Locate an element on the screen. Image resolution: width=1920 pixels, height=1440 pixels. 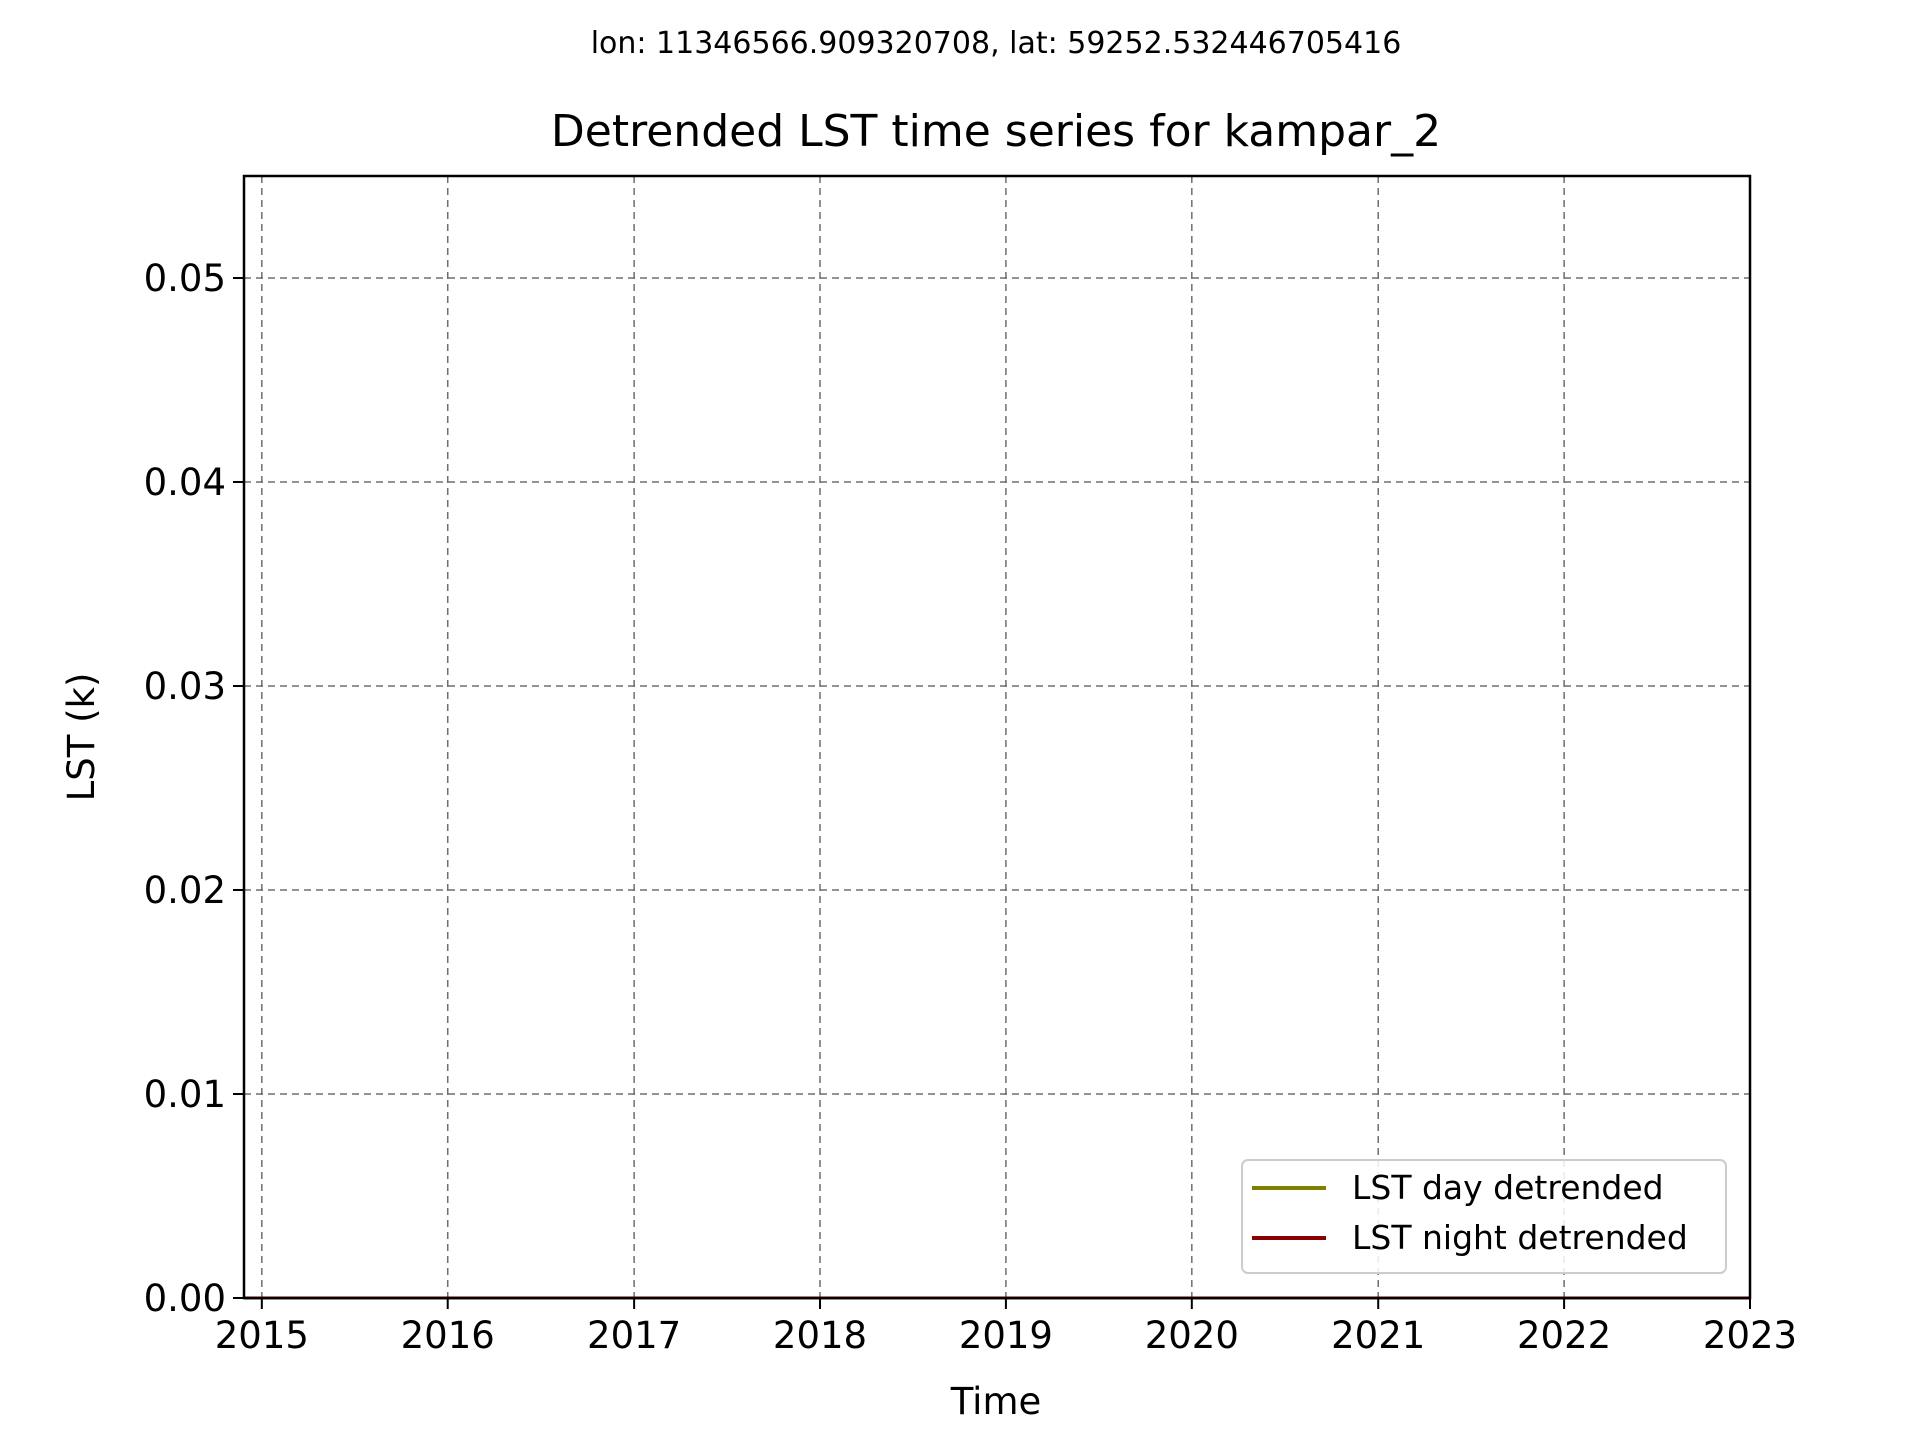
x-tick-label: 2020 is located at coordinates (1192, 1335).